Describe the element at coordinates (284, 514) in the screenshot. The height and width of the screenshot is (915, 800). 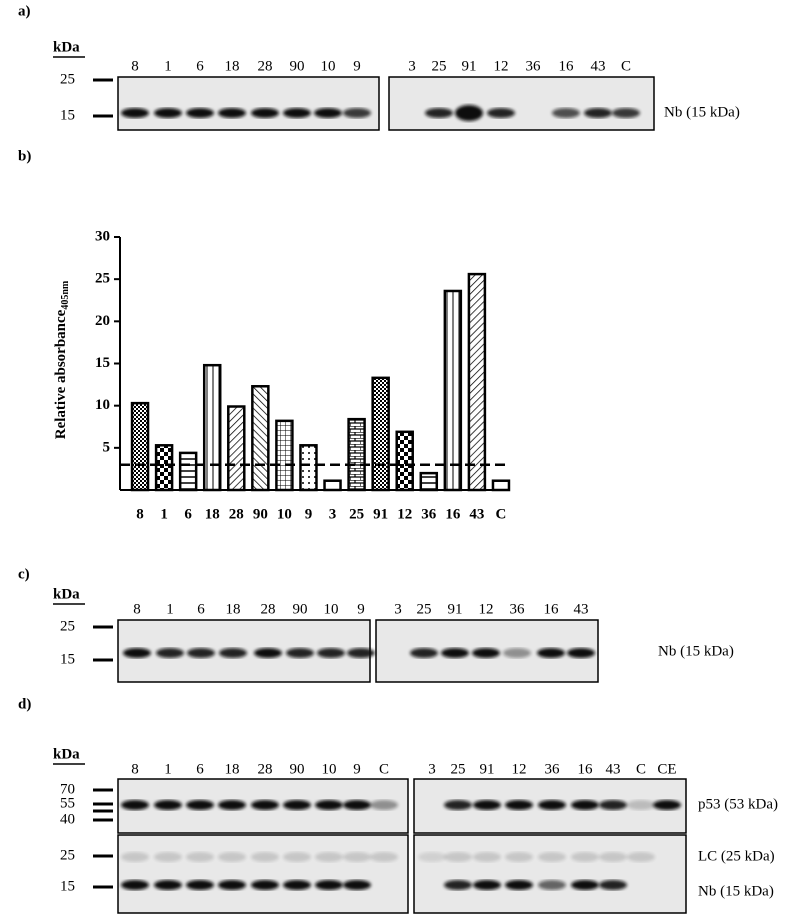
I see `x-tick-label: 10` at that location.